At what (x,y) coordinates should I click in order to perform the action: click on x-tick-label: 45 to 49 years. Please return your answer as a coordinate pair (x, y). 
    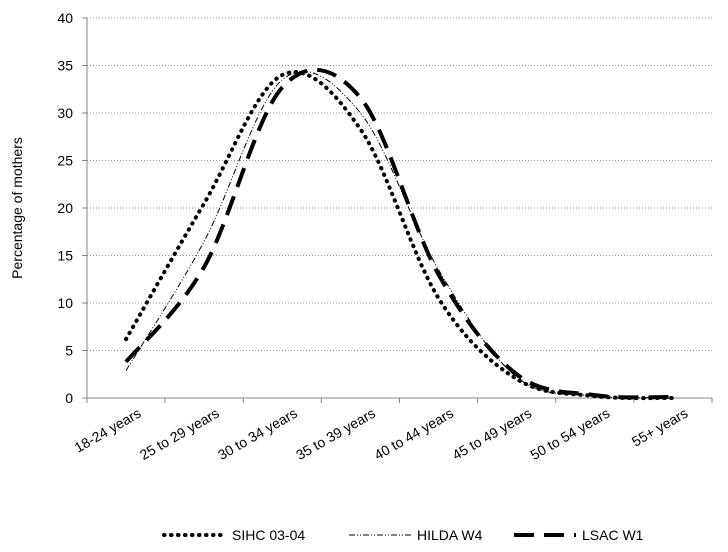
    Looking at the image, I should click on (491, 434).